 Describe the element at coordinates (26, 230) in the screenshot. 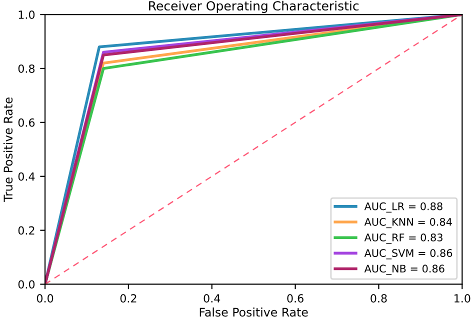

I see `y-tick-label: 0.2` at that location.